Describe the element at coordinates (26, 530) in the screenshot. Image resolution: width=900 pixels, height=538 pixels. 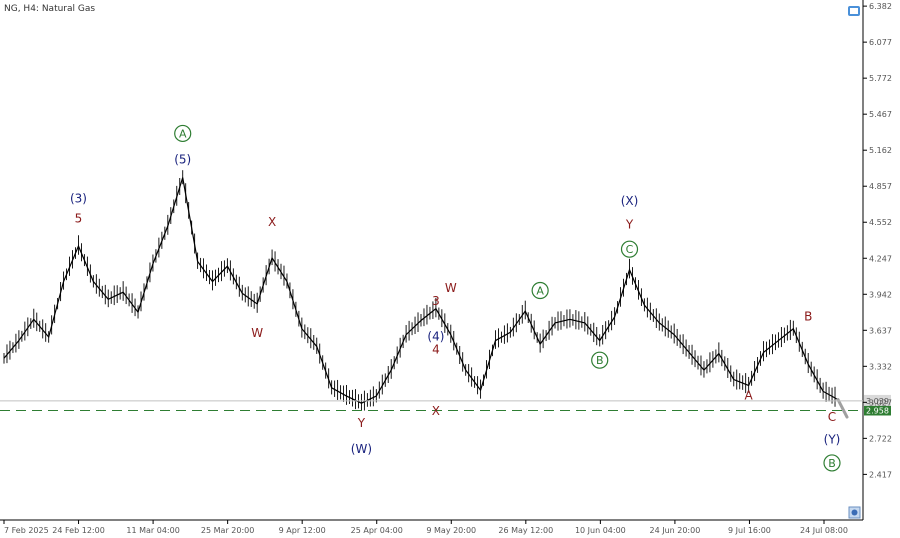
I see `x-tick-label: 7 Feb 2025` at that location.